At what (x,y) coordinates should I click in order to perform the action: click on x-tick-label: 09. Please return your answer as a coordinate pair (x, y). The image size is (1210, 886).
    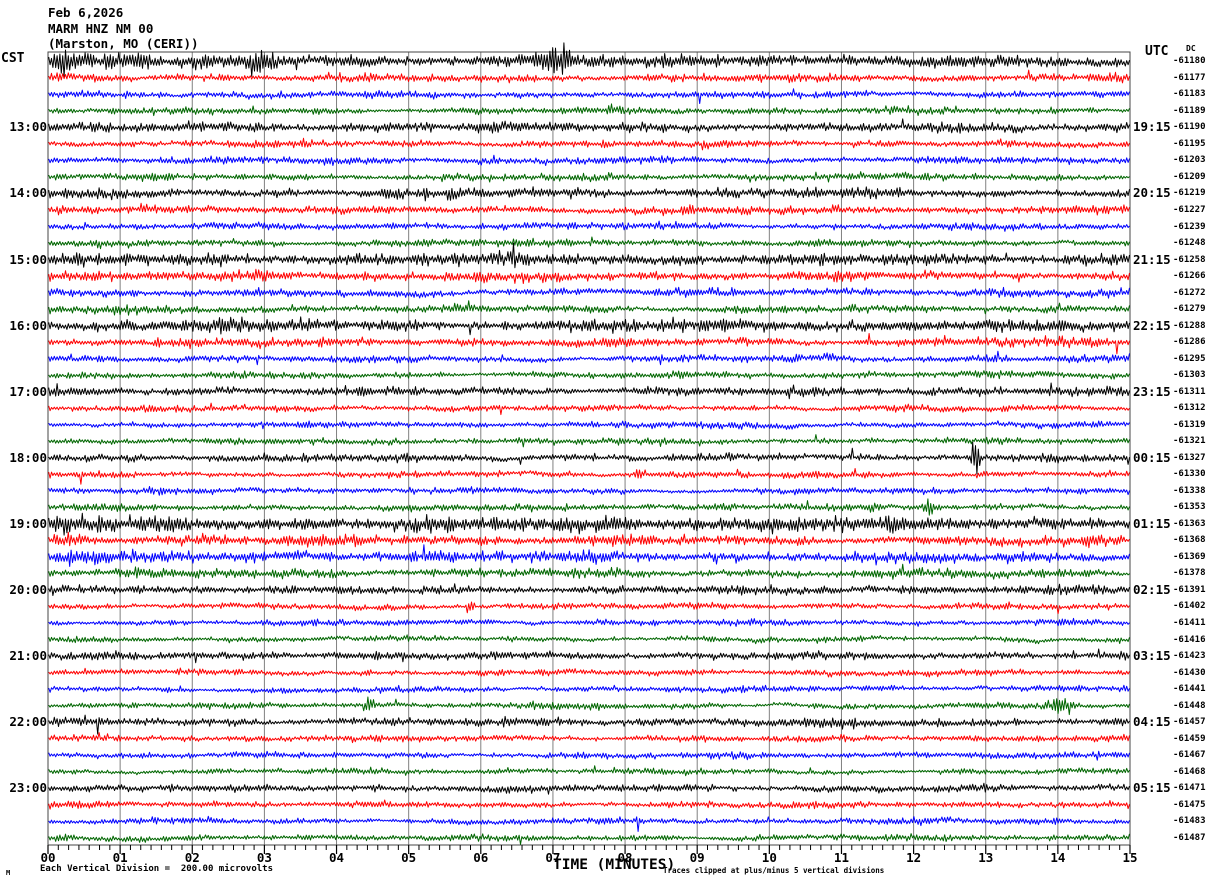
    Looking at the image, I should click on (697, 857).